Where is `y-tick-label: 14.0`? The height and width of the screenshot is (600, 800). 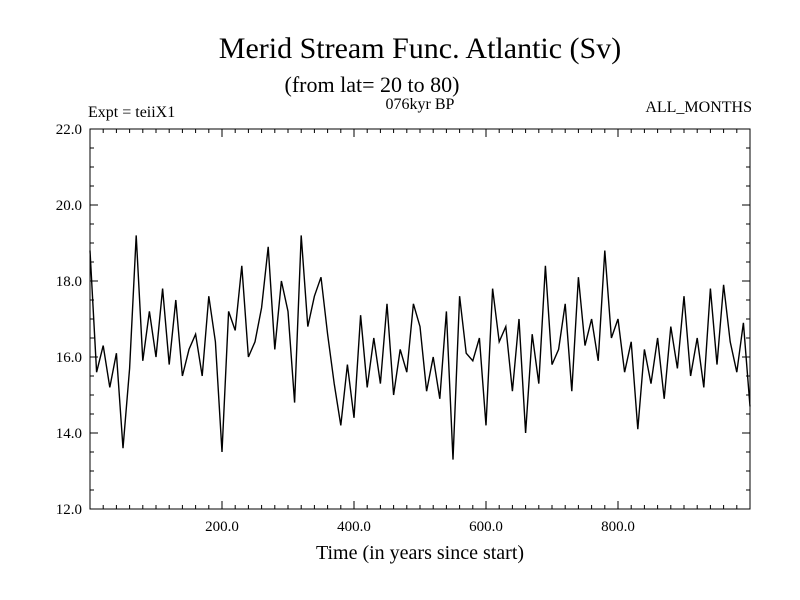 y-tick-label: 14.0 is located at coordinates (69, 434).